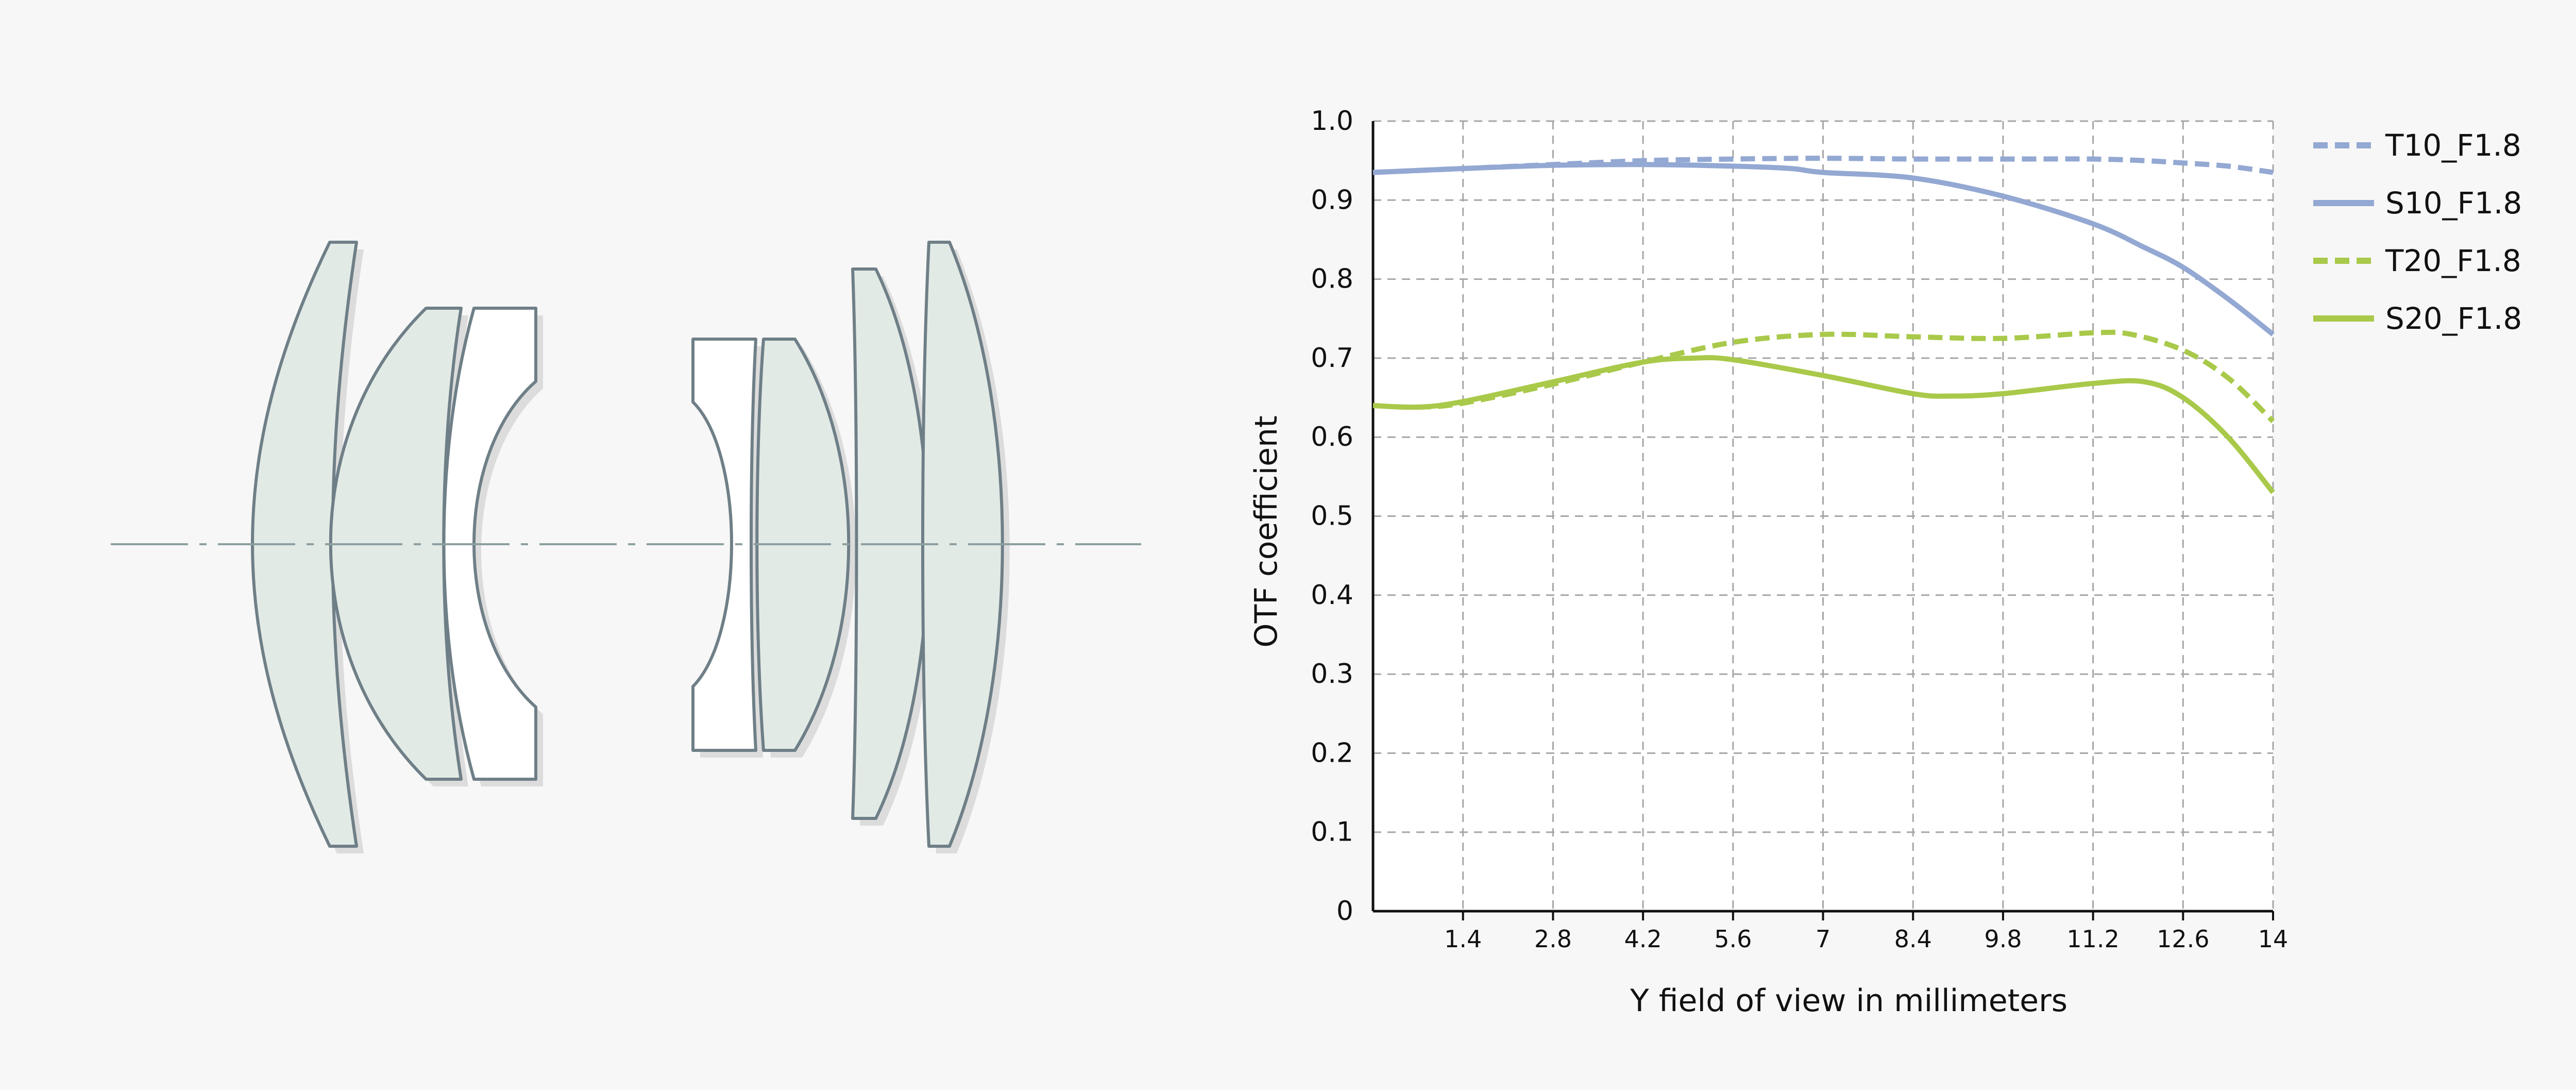  I want to click on y-tick-label: 1.0, so click(1332, 121).